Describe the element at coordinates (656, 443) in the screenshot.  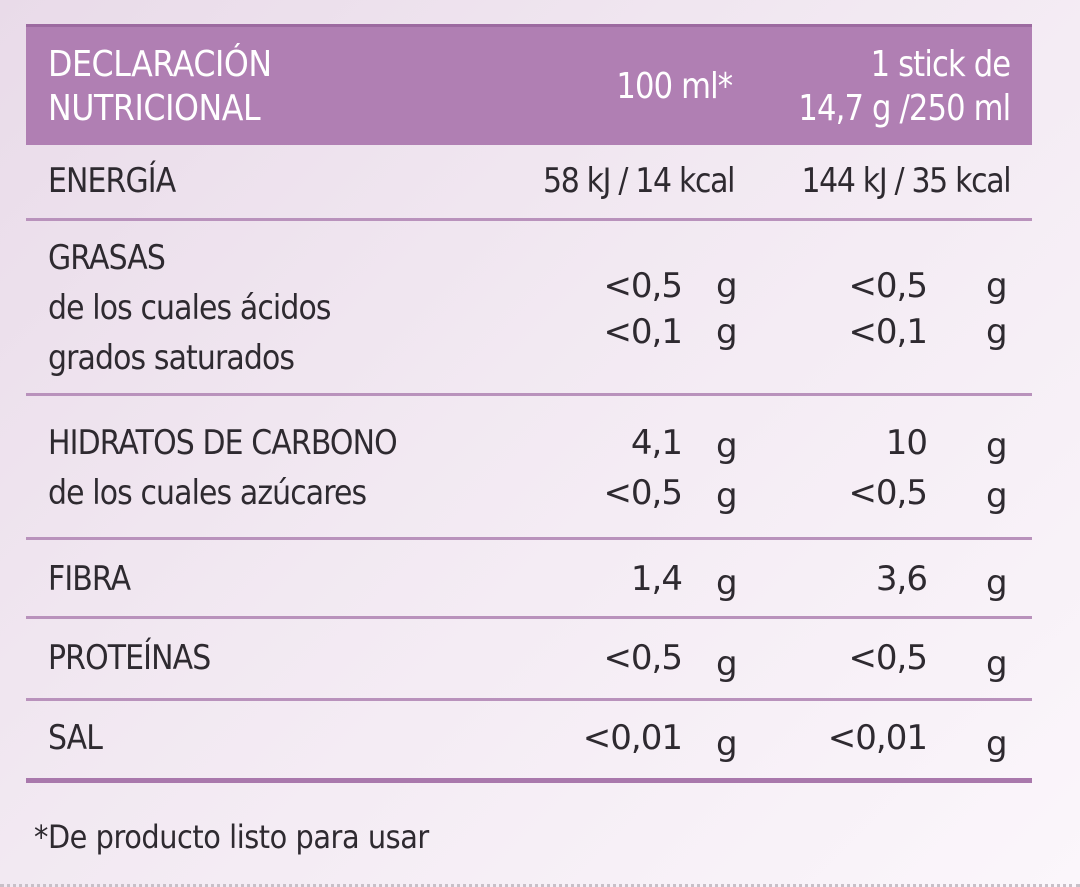
I see `carbs-value-100ml: 4,1` at that location.